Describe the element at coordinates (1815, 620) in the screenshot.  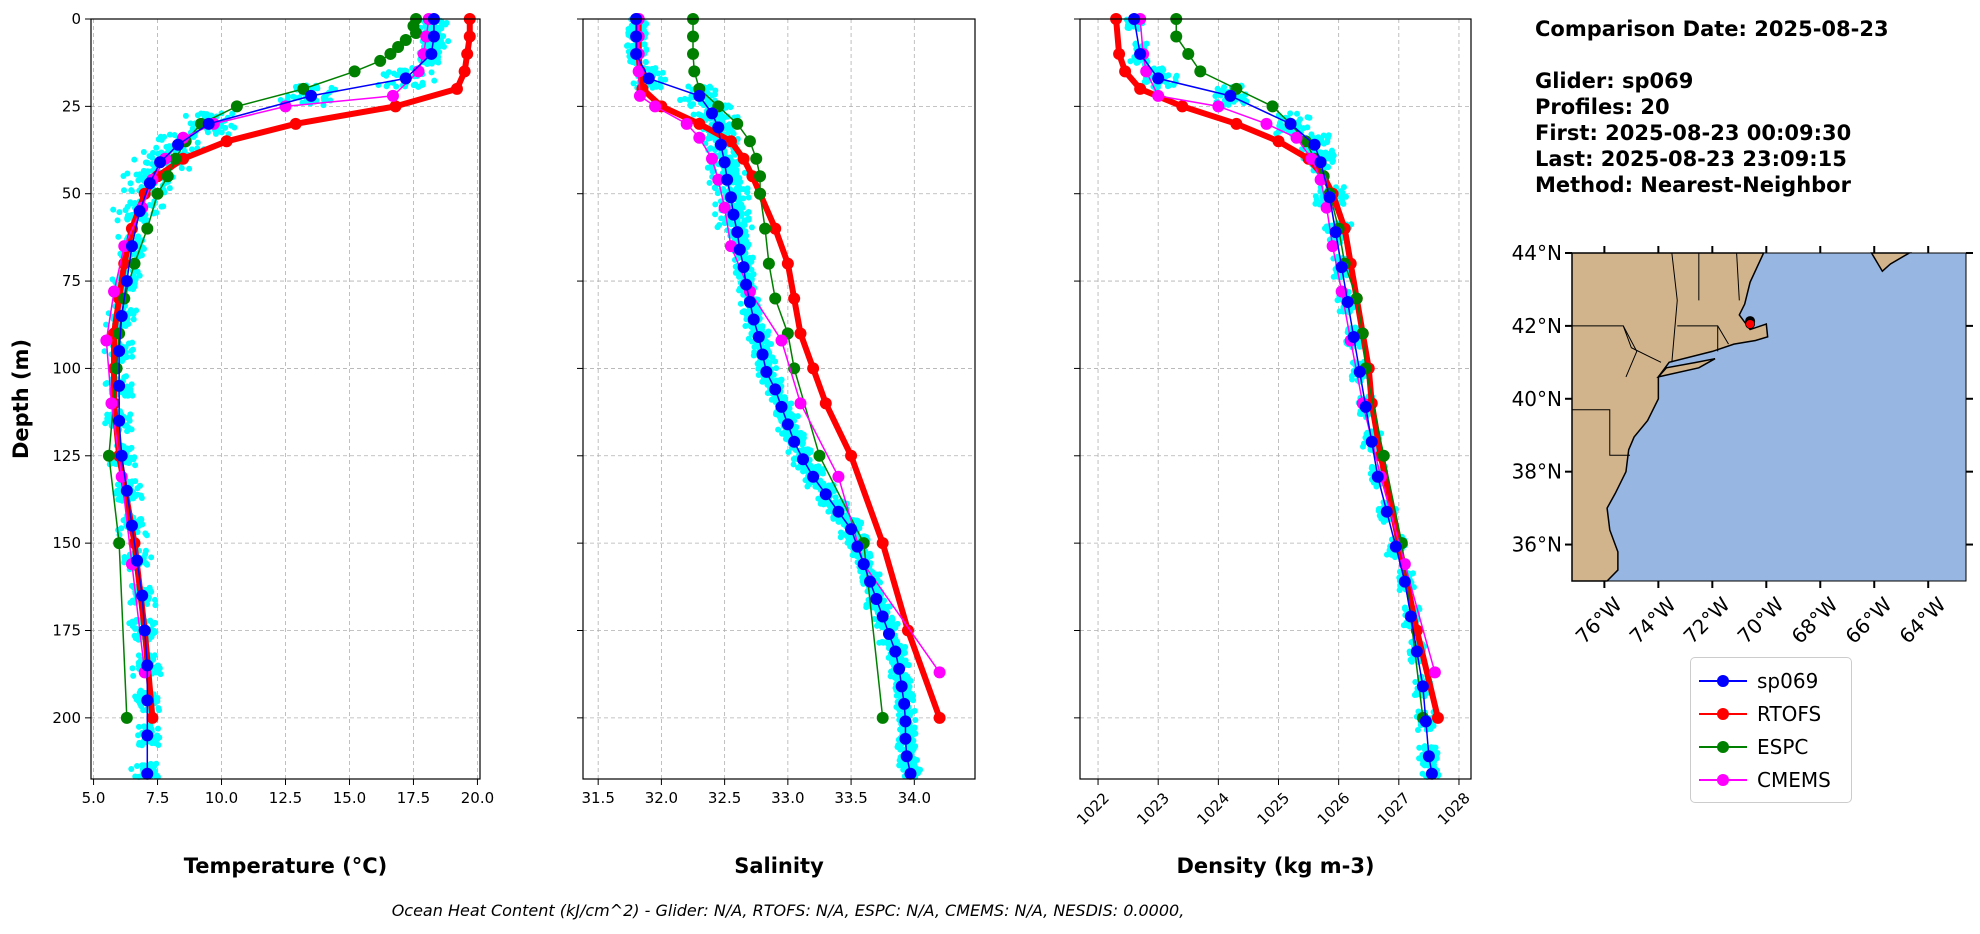
I see `lon-tick-label: 68°W` at that location.